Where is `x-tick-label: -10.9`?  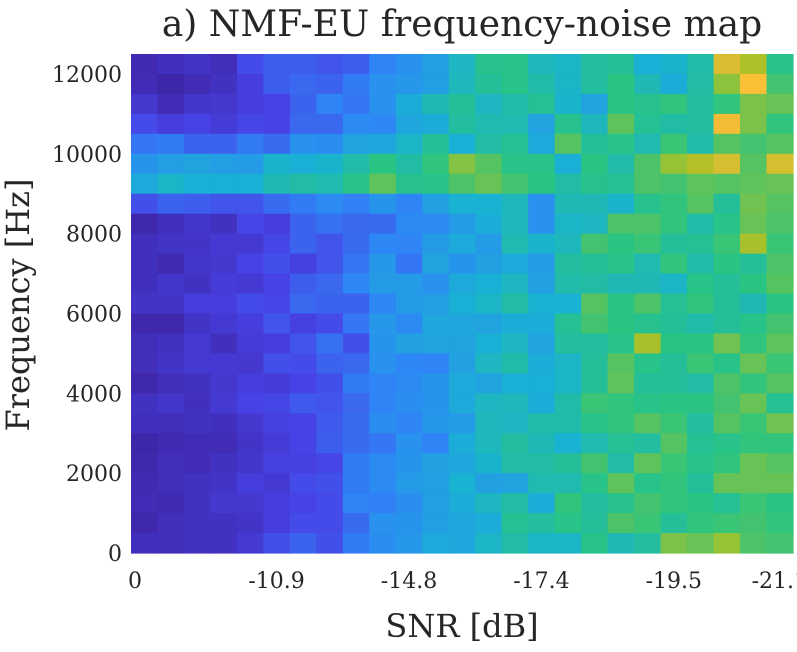
x-tick-label: -10.9 is located at coordinates (276, 581).